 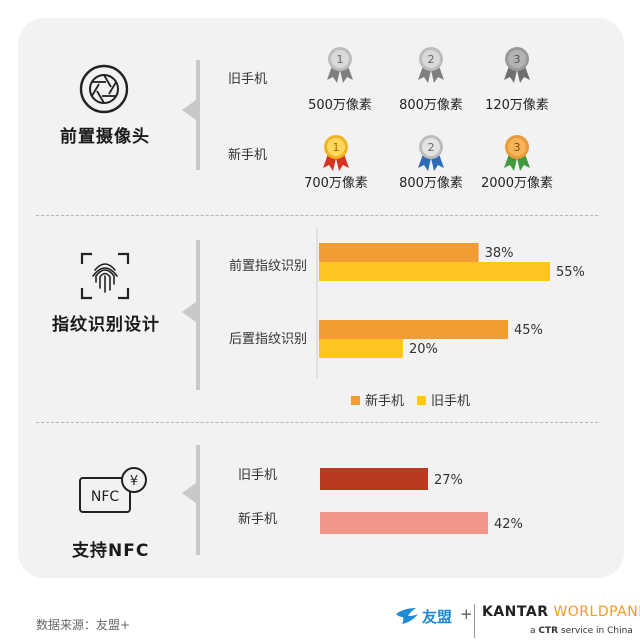 What do you see at coordinates (517, 183) in the screenshot?
I see `new-medal-3-label: 2000万像素` at bounding box center [517, 183].